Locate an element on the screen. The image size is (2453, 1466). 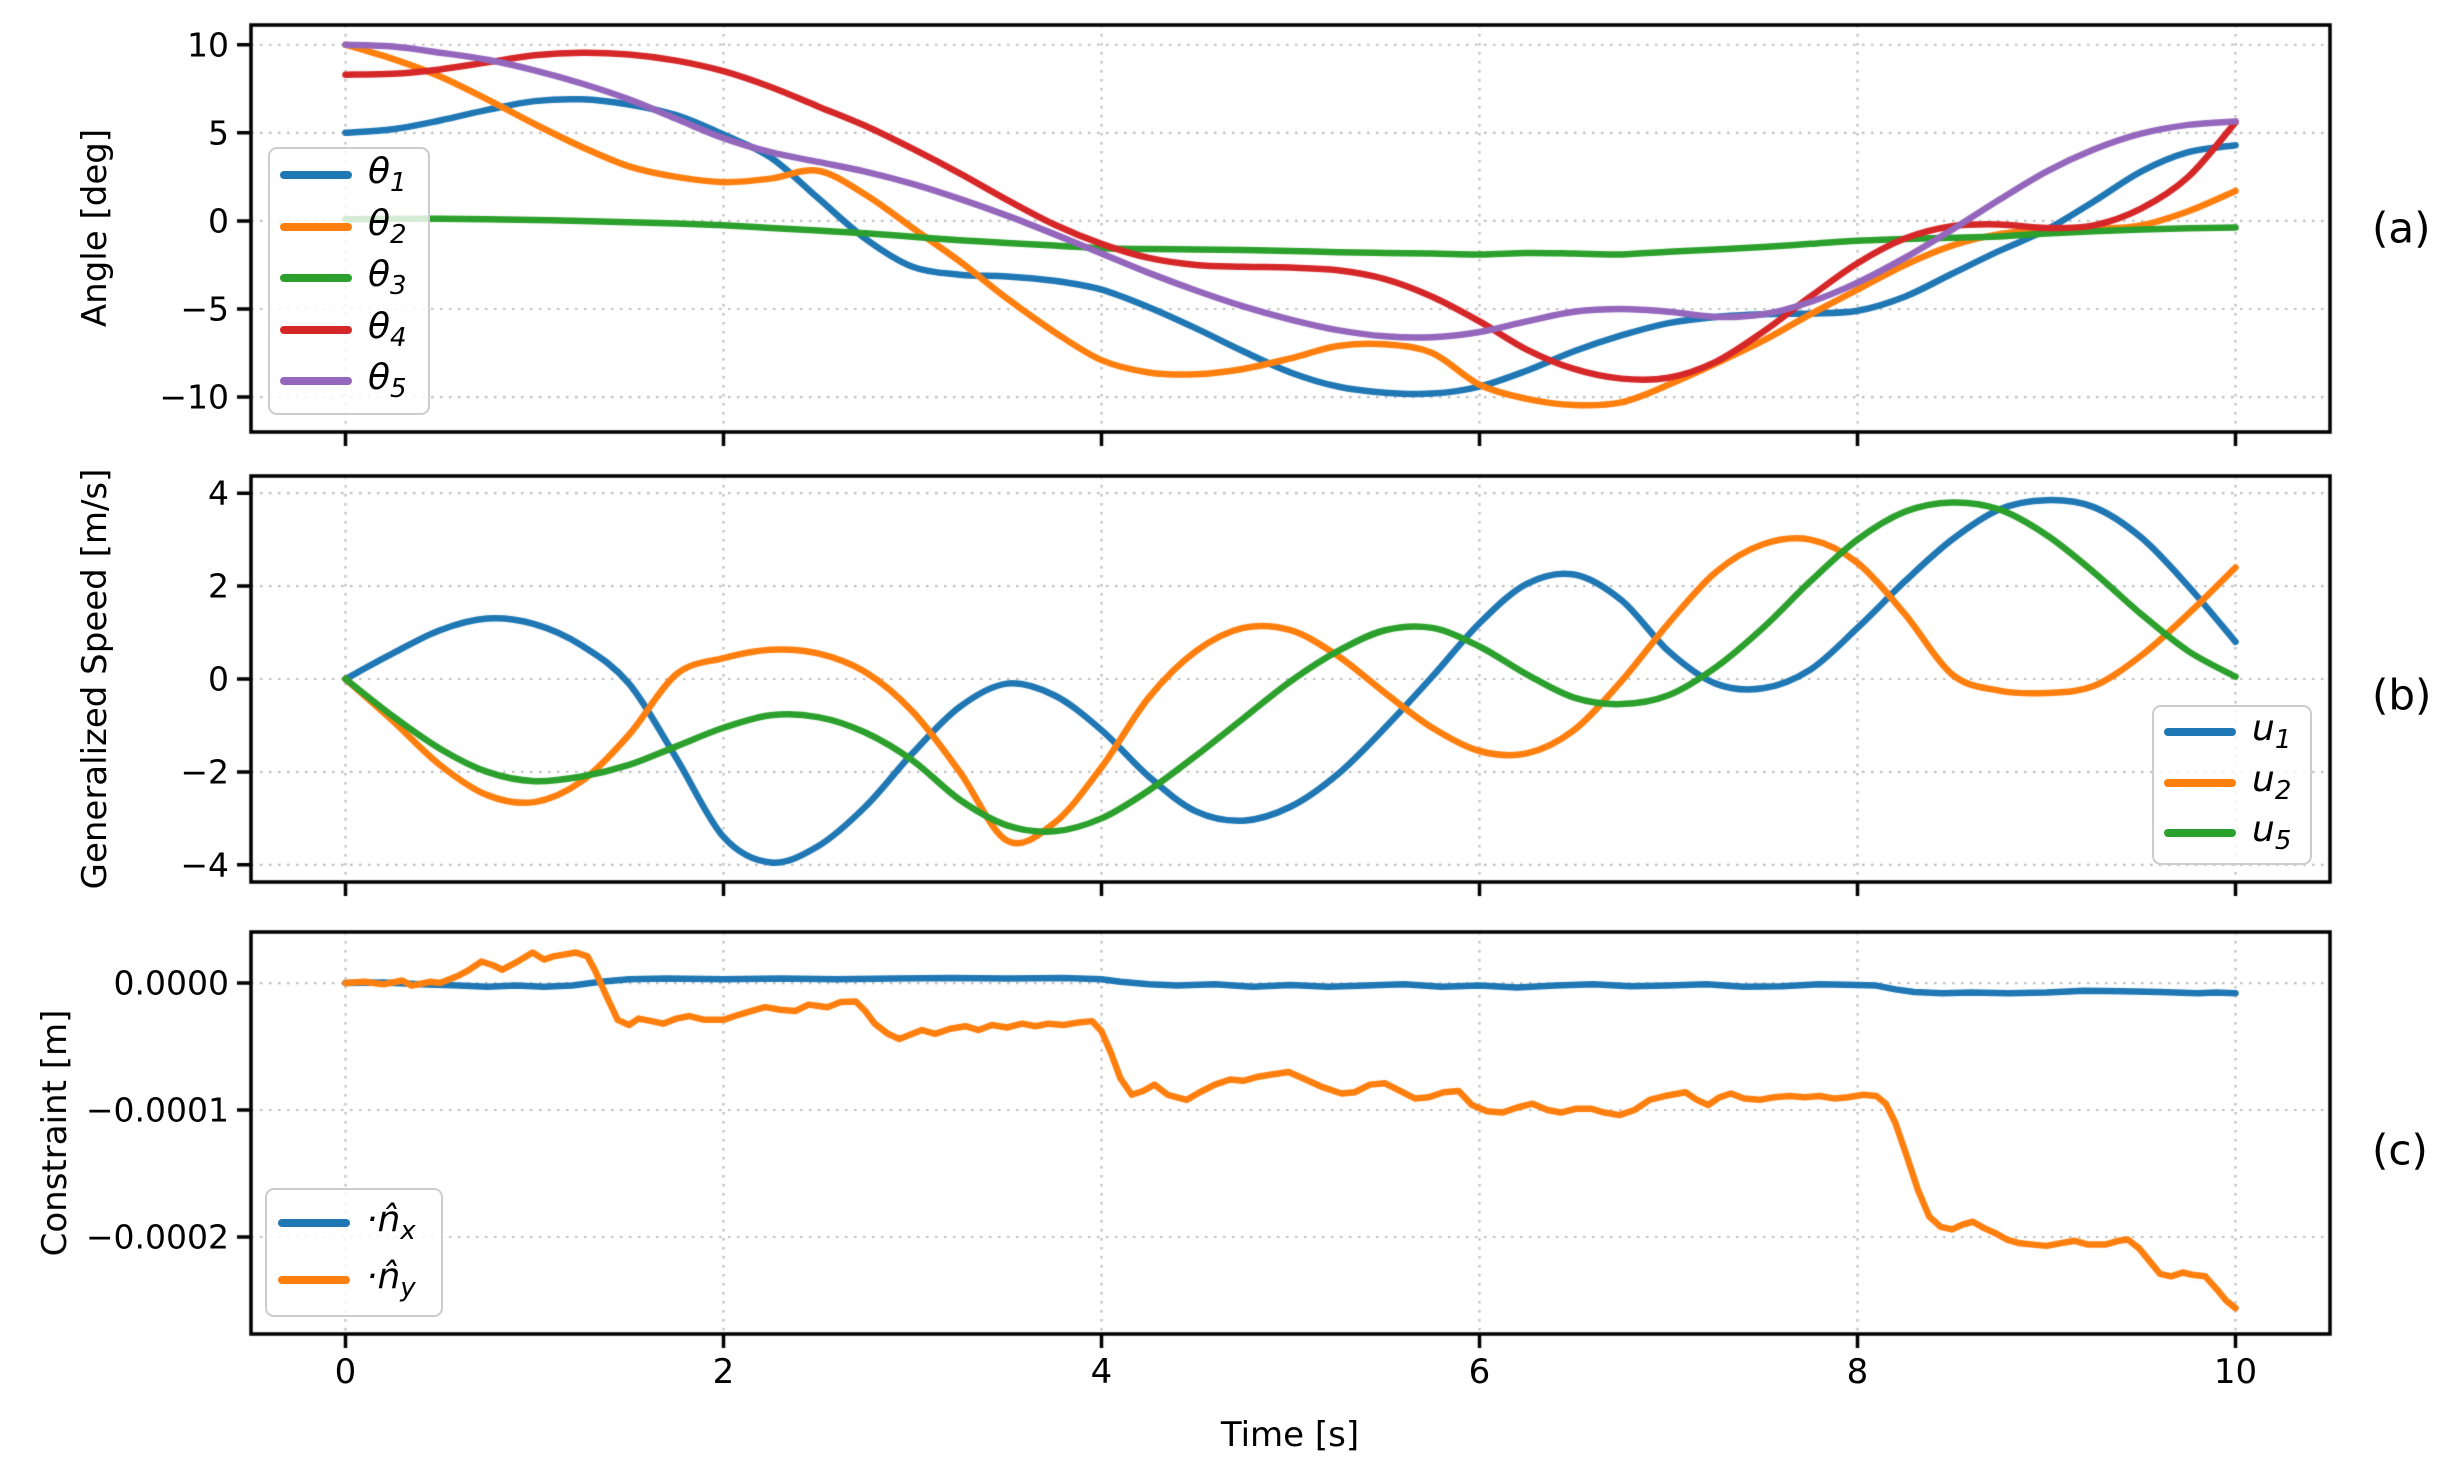
y-tick-label-b: −4 is located at coordinates (204, 865).